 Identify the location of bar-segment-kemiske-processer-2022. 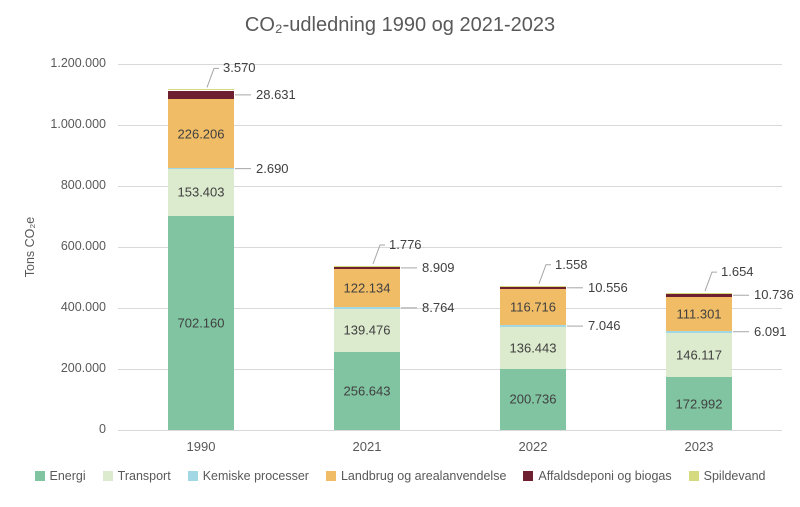
(533, 326).